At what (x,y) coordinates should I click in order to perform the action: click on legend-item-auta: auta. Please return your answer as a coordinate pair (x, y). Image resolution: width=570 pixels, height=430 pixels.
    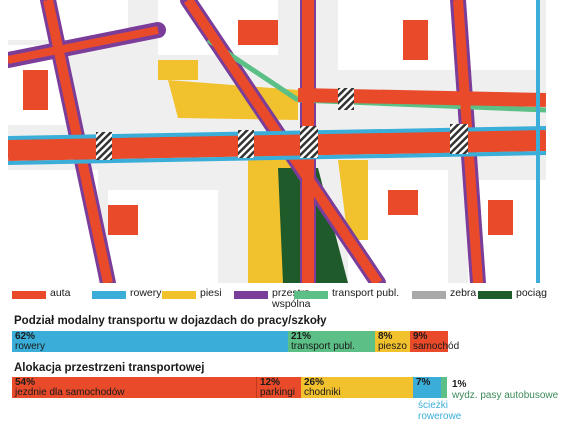
    Looking at the image, I should click on (41, 292).